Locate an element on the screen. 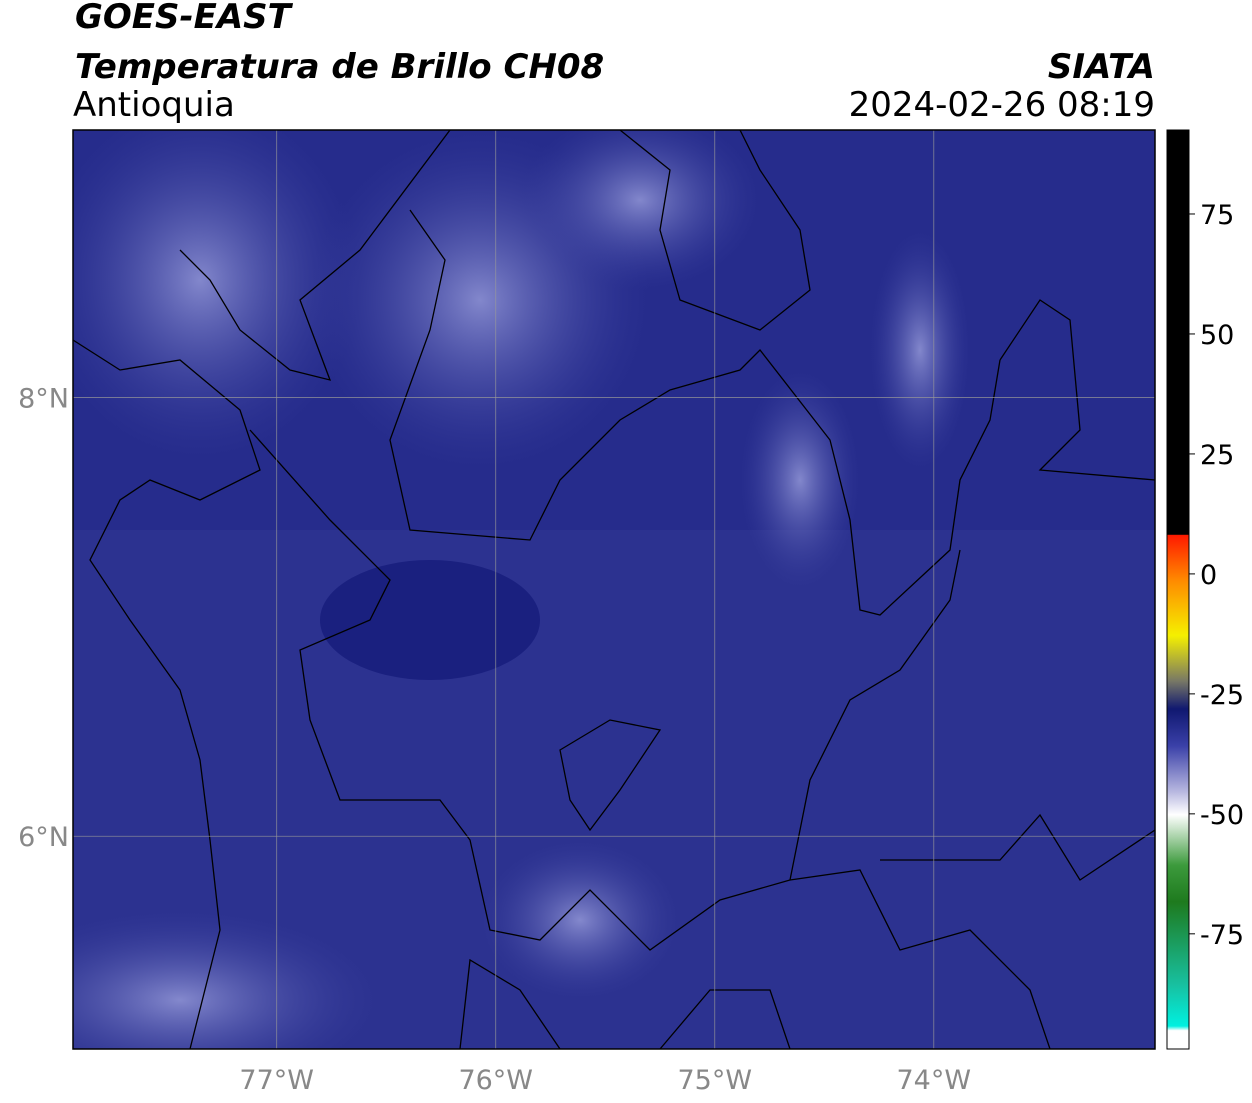  colorbar-tick-label: 25 is located at coordinates (1217, 455).